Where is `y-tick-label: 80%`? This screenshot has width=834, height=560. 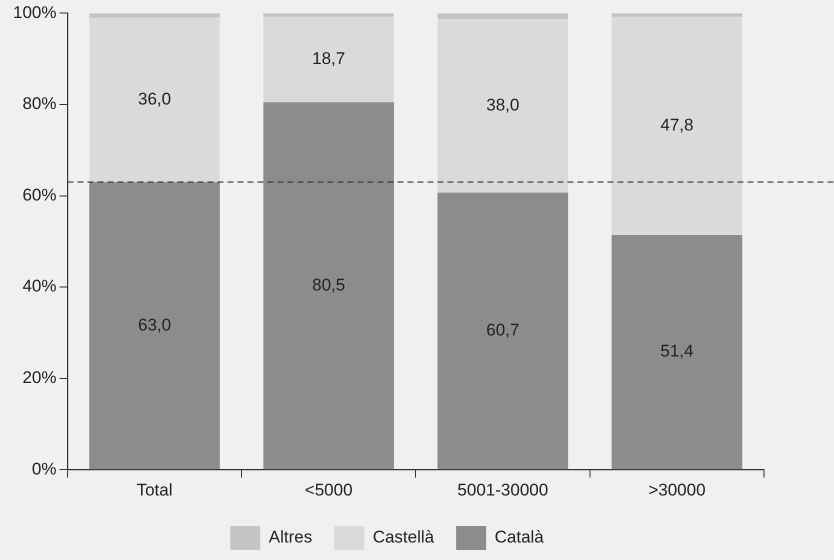
y-tick-label: 80% is located at coordinates (39, 104).